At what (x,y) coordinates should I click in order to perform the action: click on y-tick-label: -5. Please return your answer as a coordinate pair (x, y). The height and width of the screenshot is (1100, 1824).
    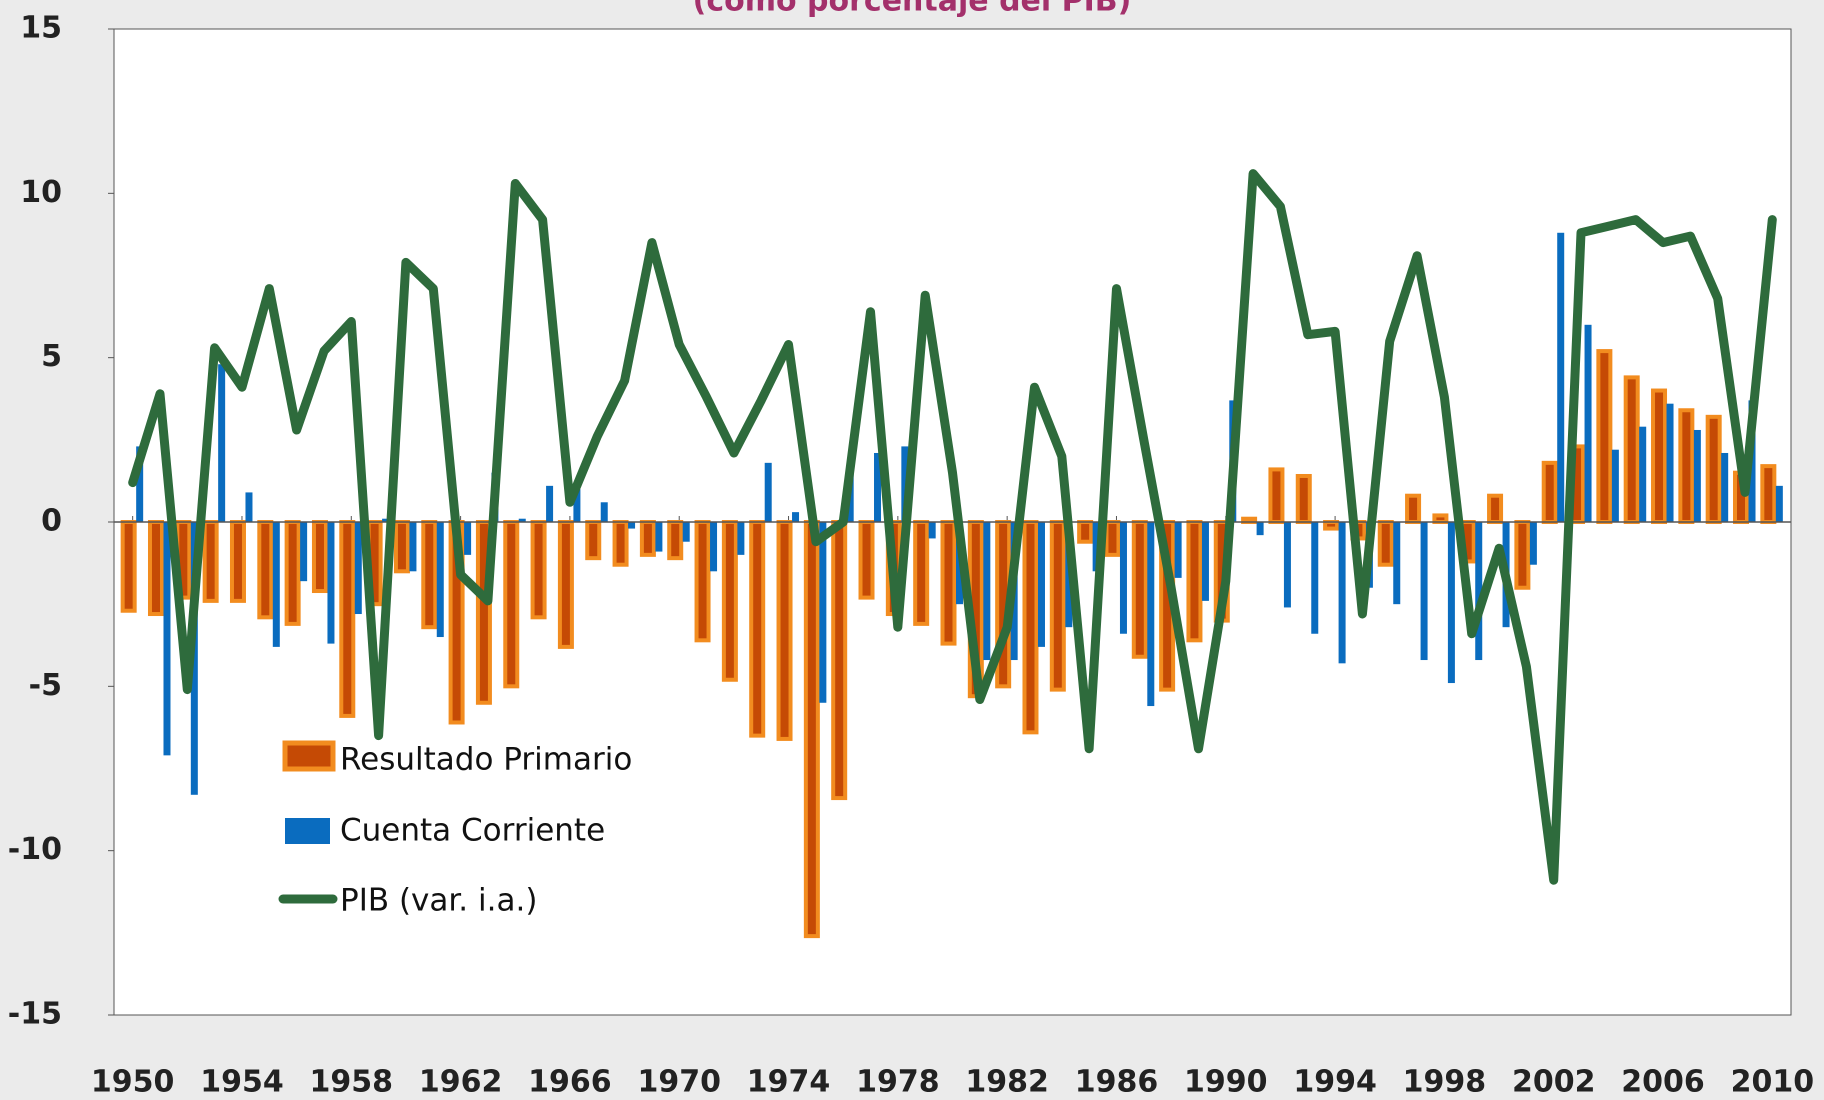
    Looking at the image, I should click on (45, 685).